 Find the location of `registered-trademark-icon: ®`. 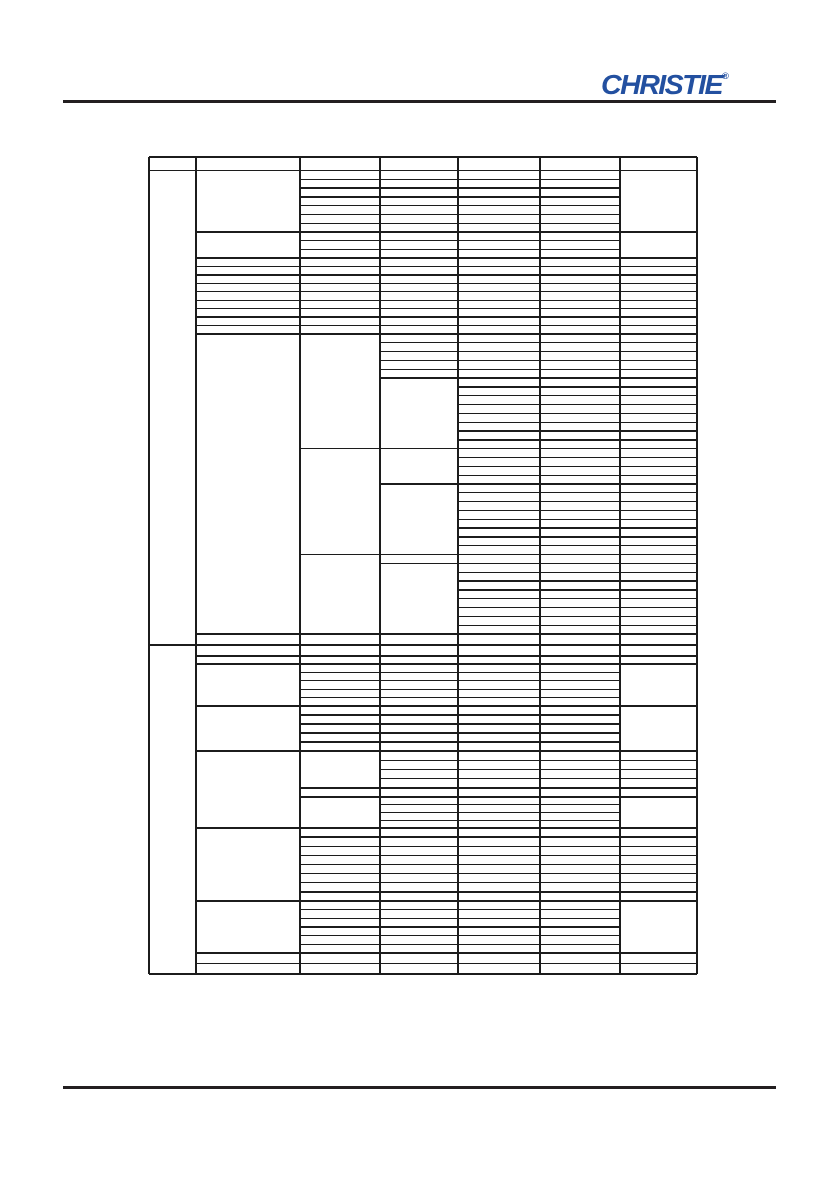

registered-trademark-icon: ® is located at coordinates (725, 76).